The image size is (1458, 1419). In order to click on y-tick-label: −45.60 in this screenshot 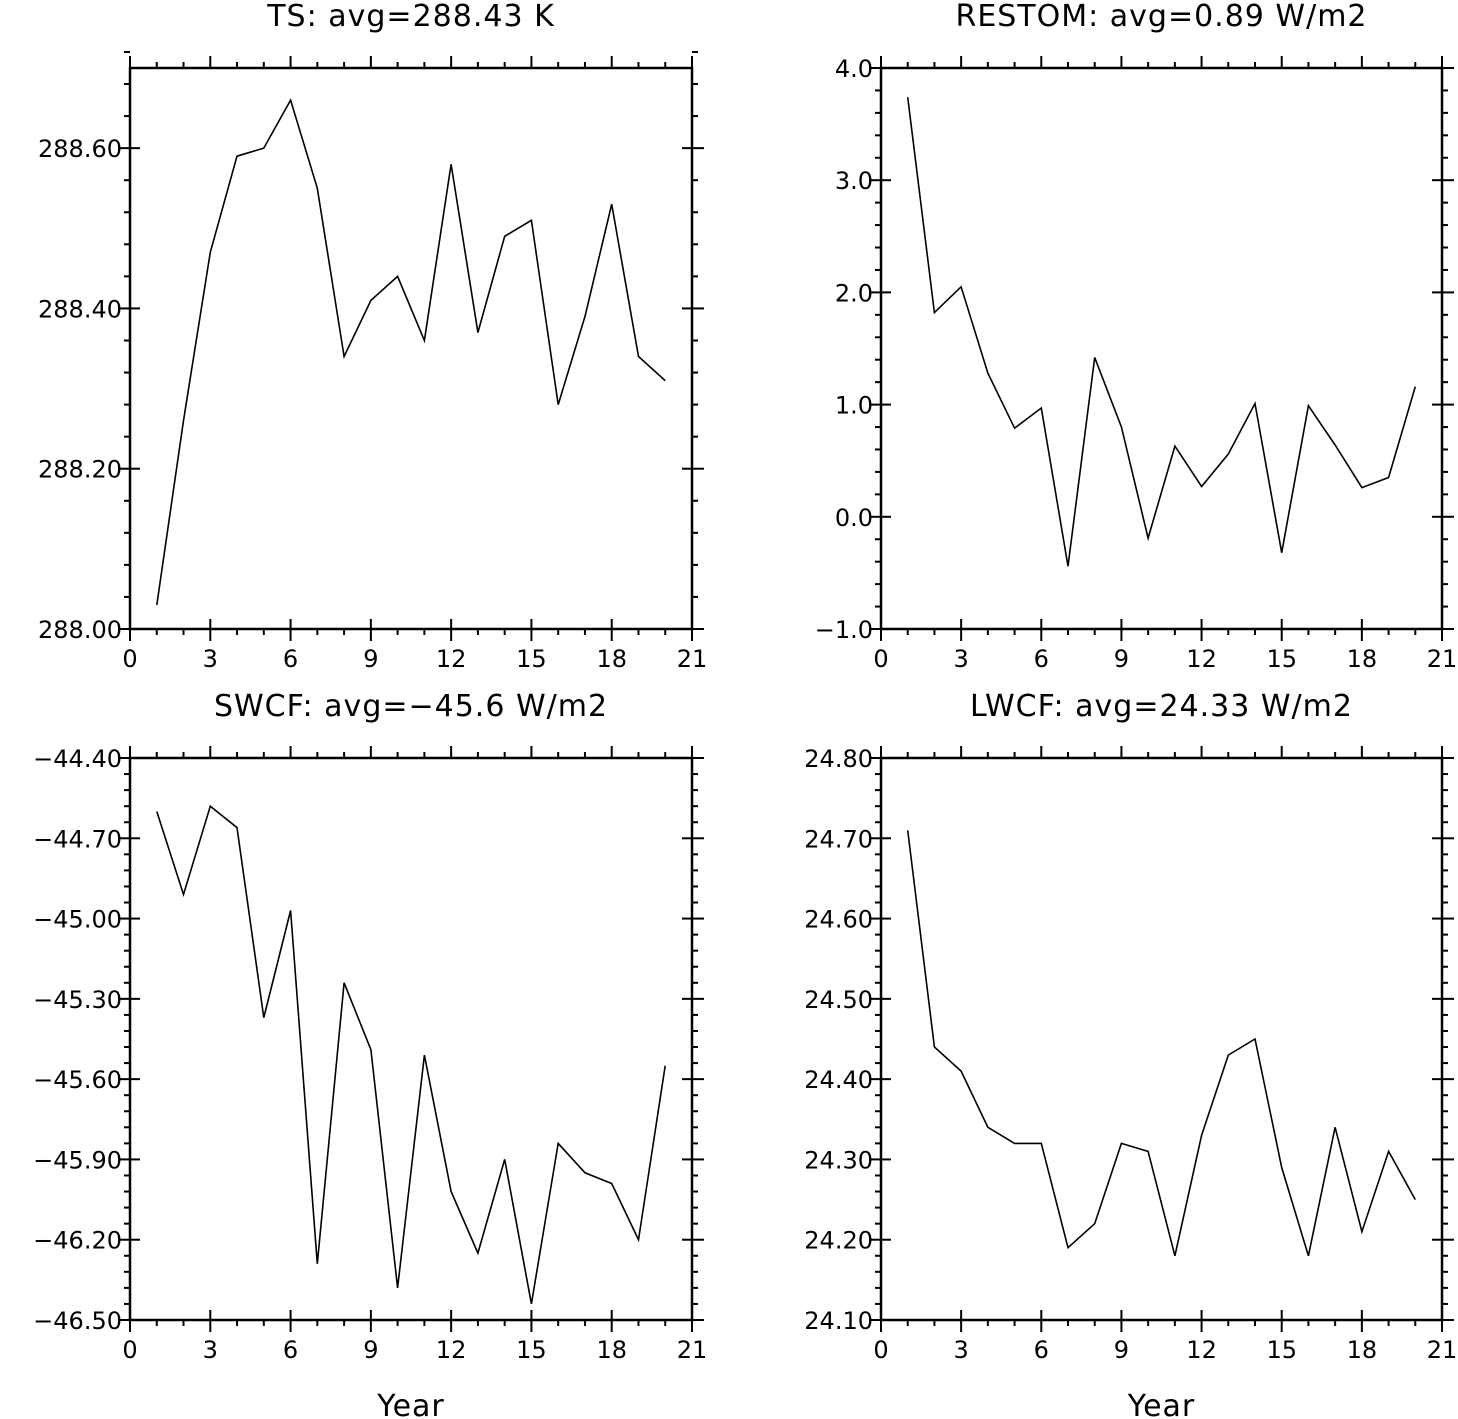, I will do `click(77, 1080)`.